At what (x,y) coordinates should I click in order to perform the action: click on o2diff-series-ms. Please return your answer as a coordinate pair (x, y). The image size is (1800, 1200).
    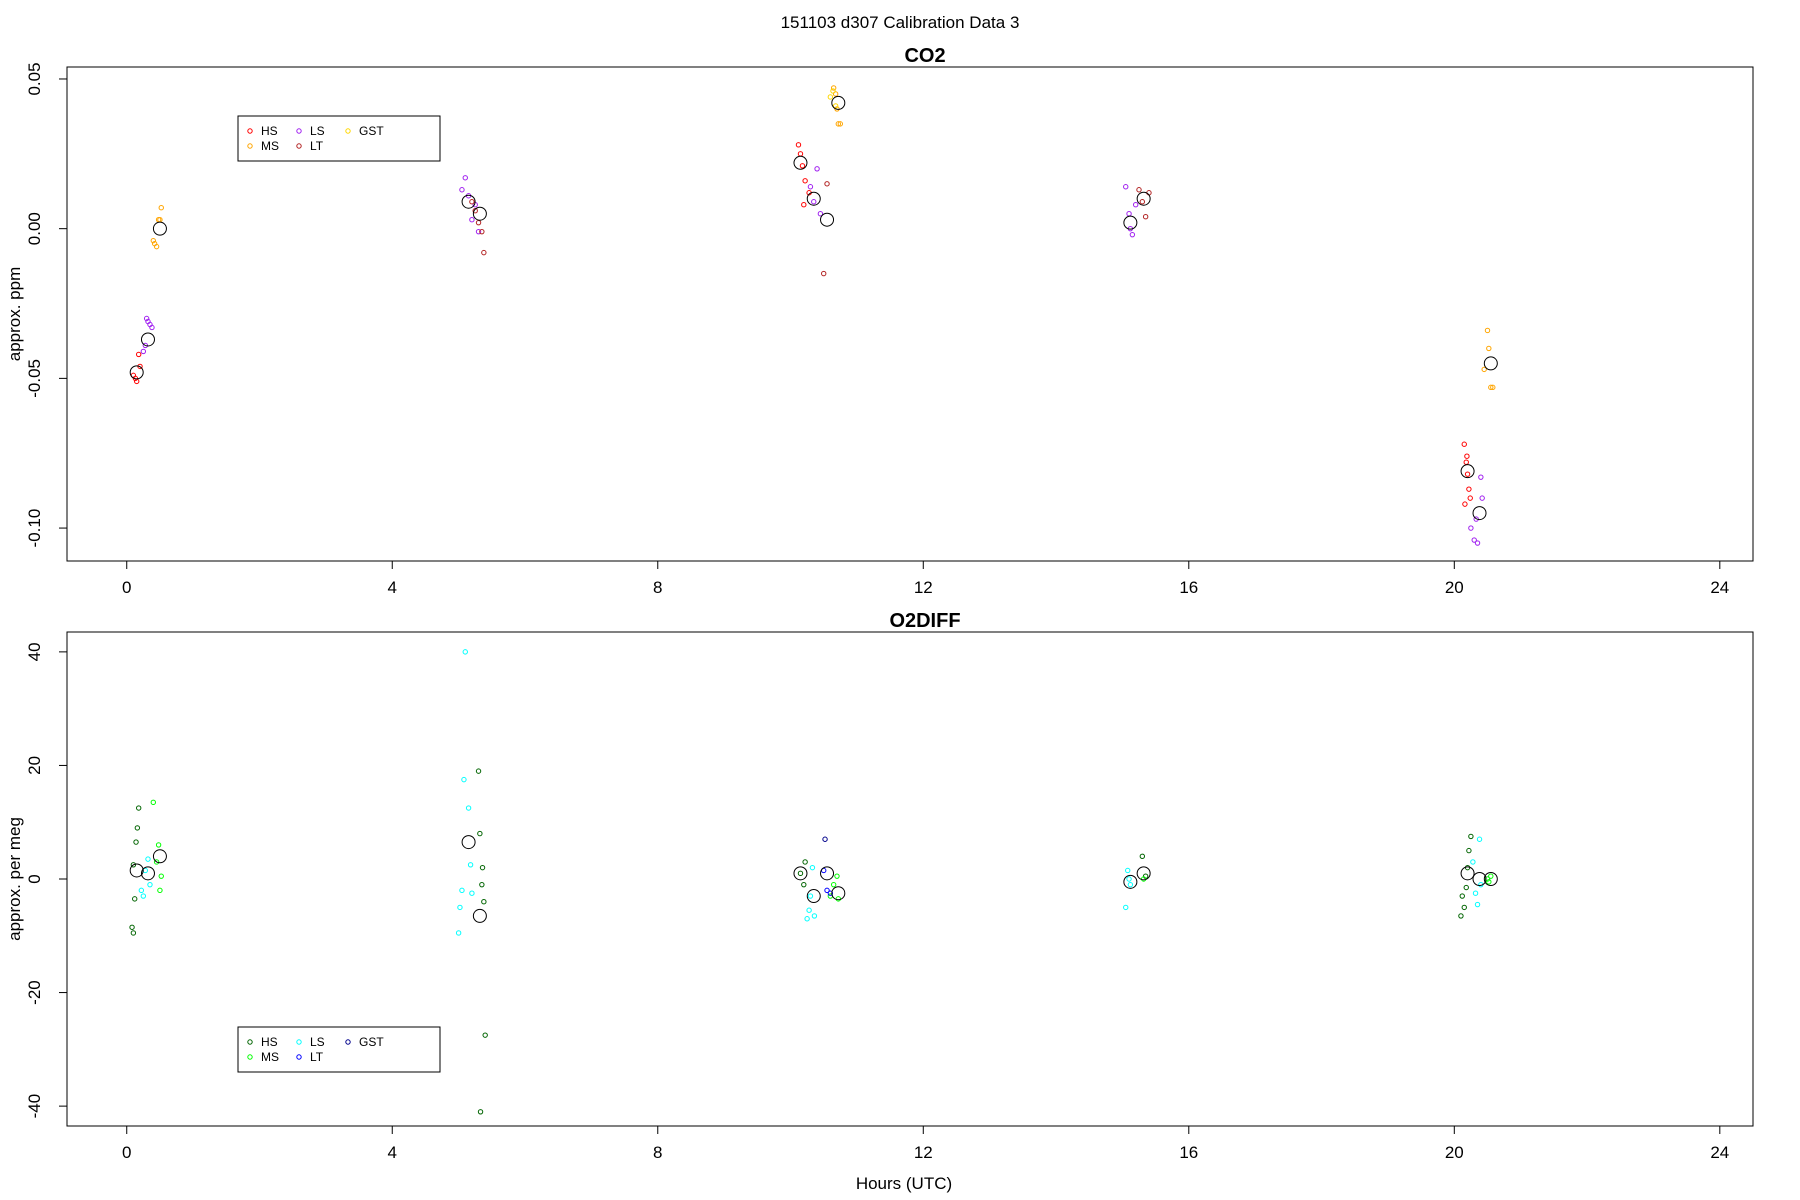
    Looking at the image, I should click on (822, 850).